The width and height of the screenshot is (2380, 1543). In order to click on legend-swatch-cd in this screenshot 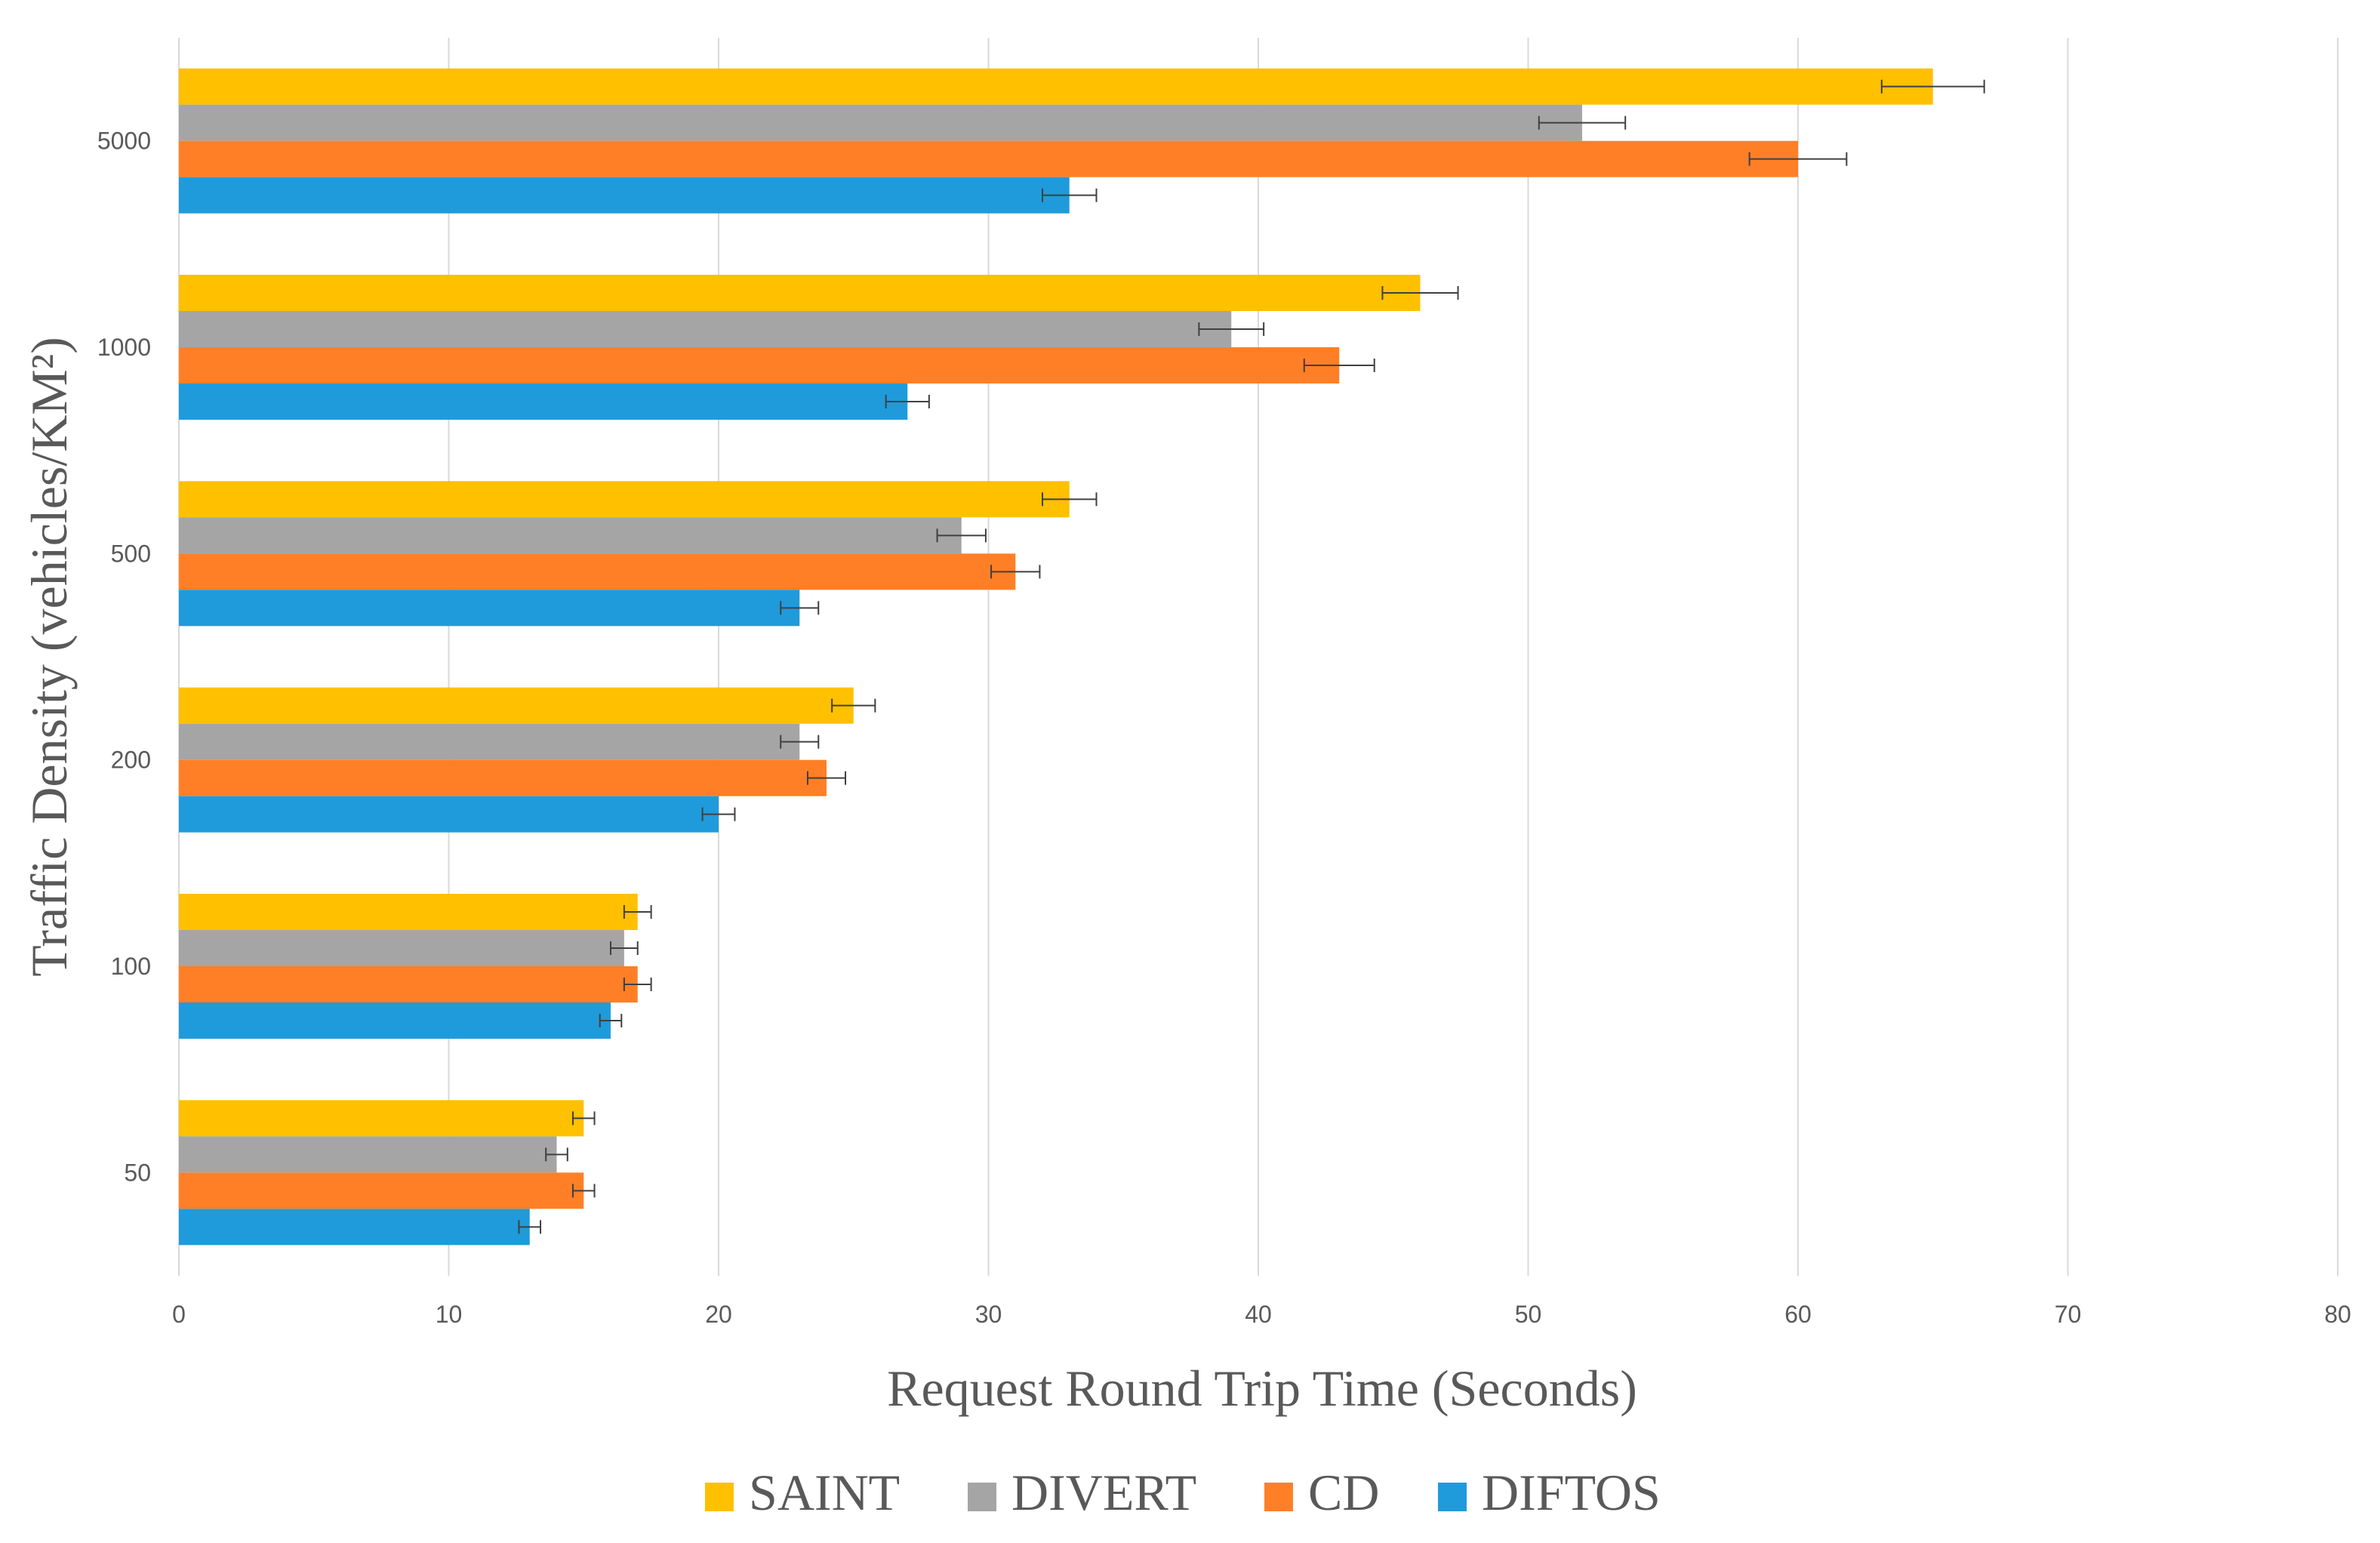, I will do `click(1278, 1497)`.